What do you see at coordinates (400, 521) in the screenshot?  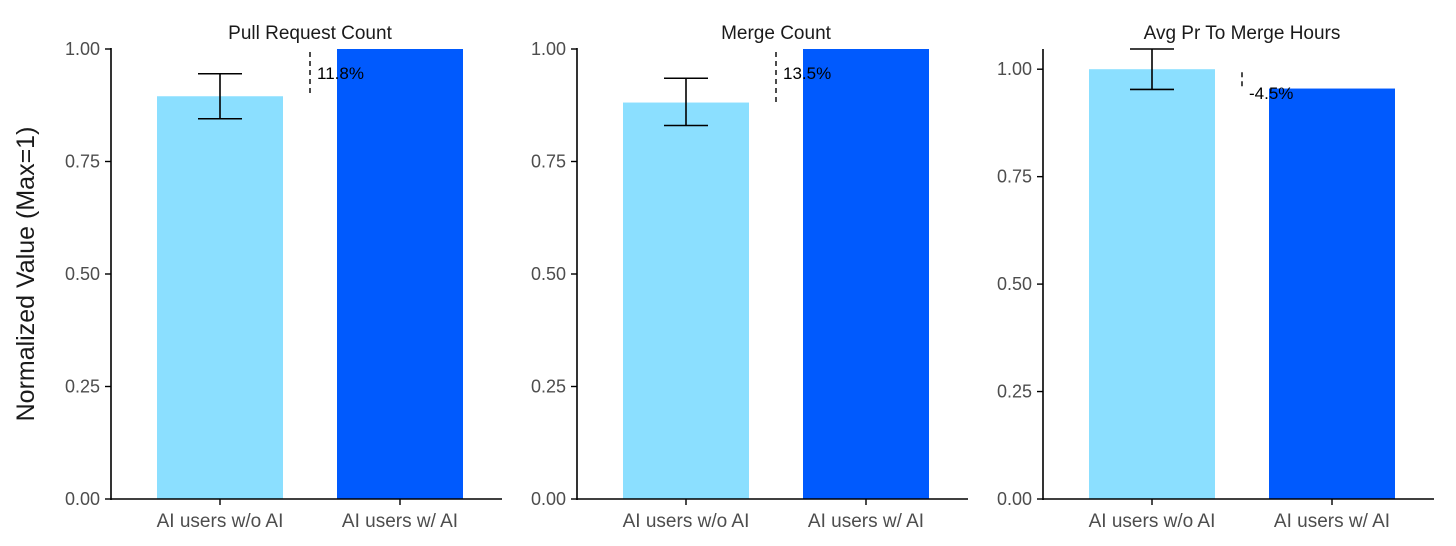 I see `panel-1-category-label: AI users w/ AI` at bounding box center [400, 521].